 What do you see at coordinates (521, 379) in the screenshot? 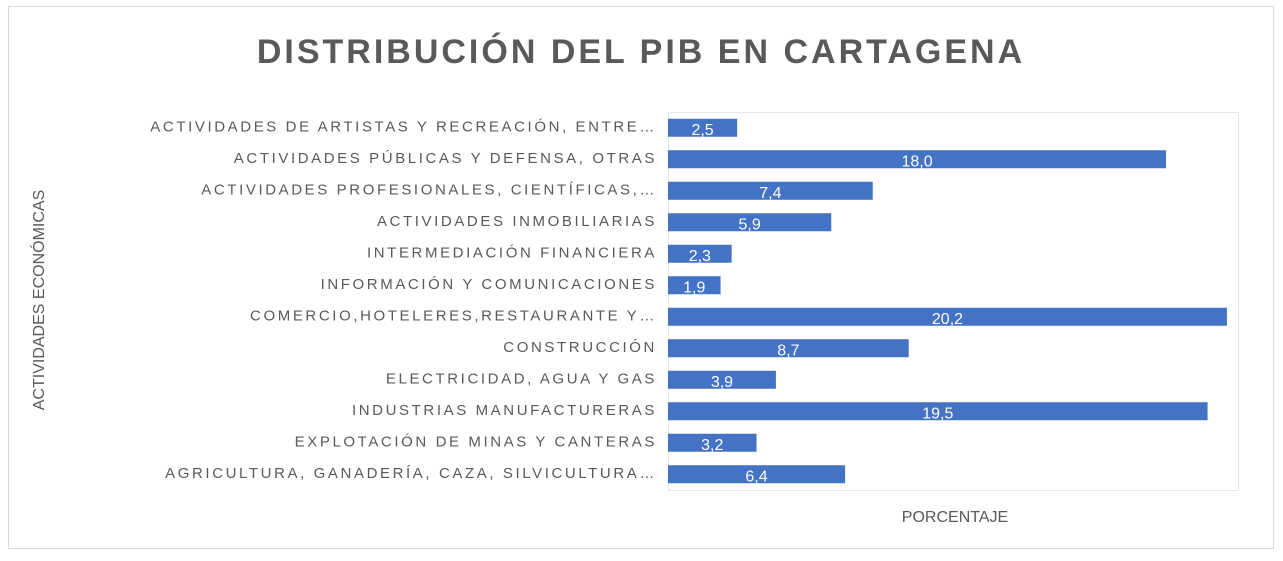
I see `y-tick-label: ELECTRICIDAD, AGUA Y GAS` at bounding box center [521, 379].